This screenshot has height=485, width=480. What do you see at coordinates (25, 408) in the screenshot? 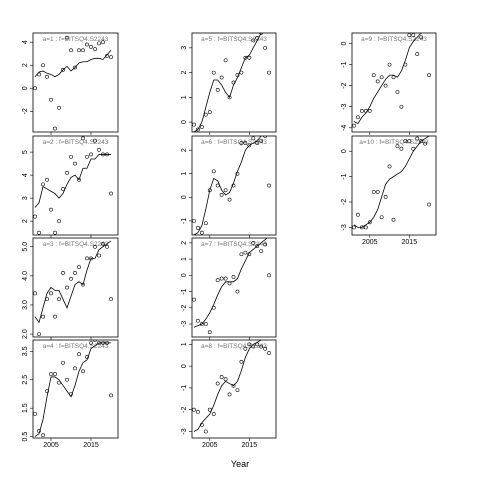
I see `y-tick-label: 1.5` at bounding box center [25, 408].